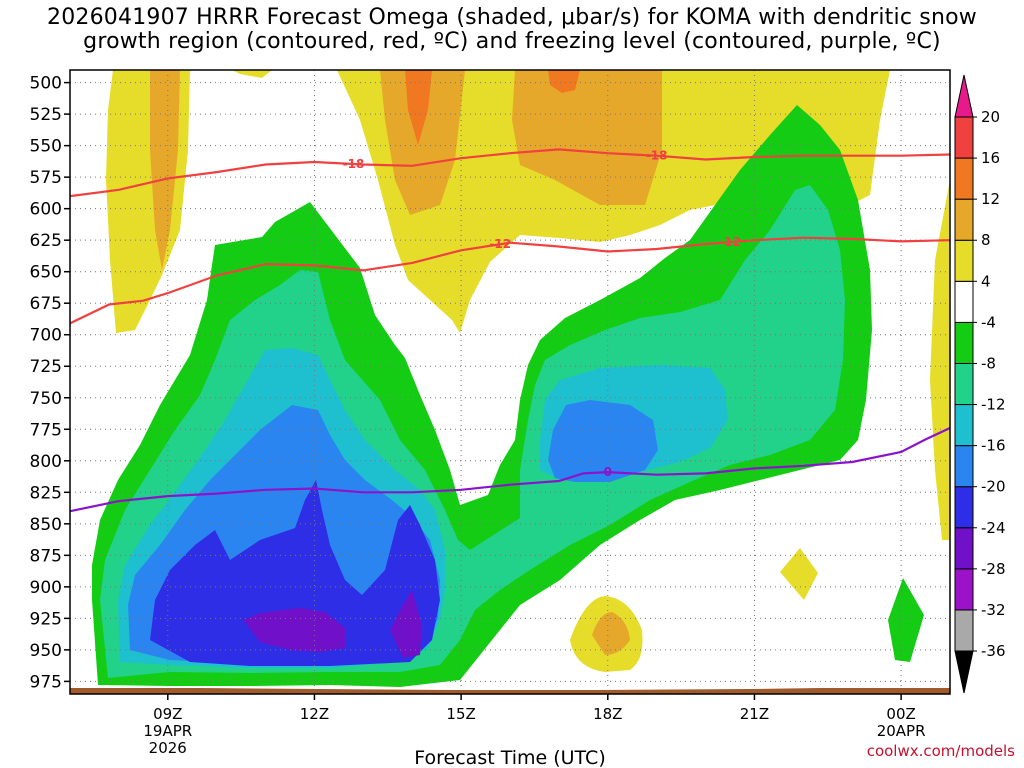 Image resolution: width=1024 pixels, height=768 pixels. What do you see at coordinates (986, 281) in the screenshot?
I see `colorbar-label: 4` at bounding box center [986, 281].